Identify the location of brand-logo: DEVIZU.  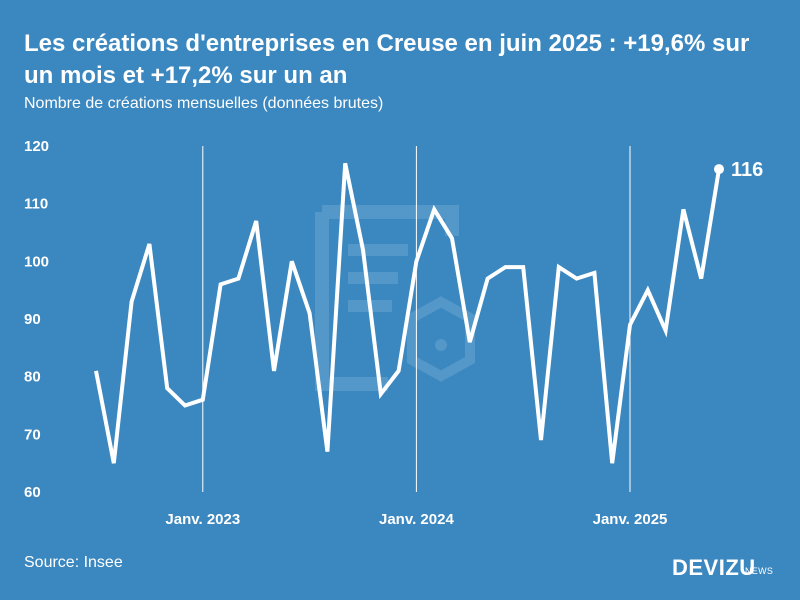
(714, 567).